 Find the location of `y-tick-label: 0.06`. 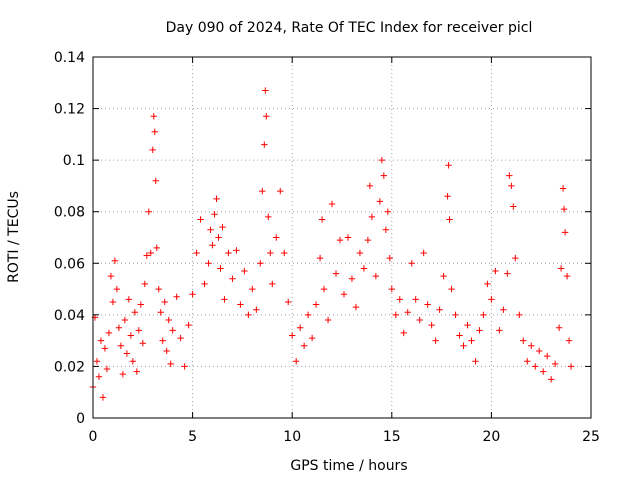

y-tick-label: 0.06 is located at coordinates (69, 264).